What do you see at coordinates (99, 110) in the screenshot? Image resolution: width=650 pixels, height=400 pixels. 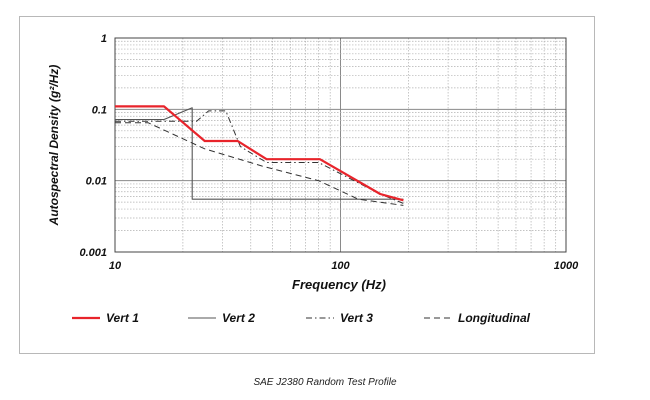 I see `y-tick-label: 0.1` at bounding box center [99, 110].